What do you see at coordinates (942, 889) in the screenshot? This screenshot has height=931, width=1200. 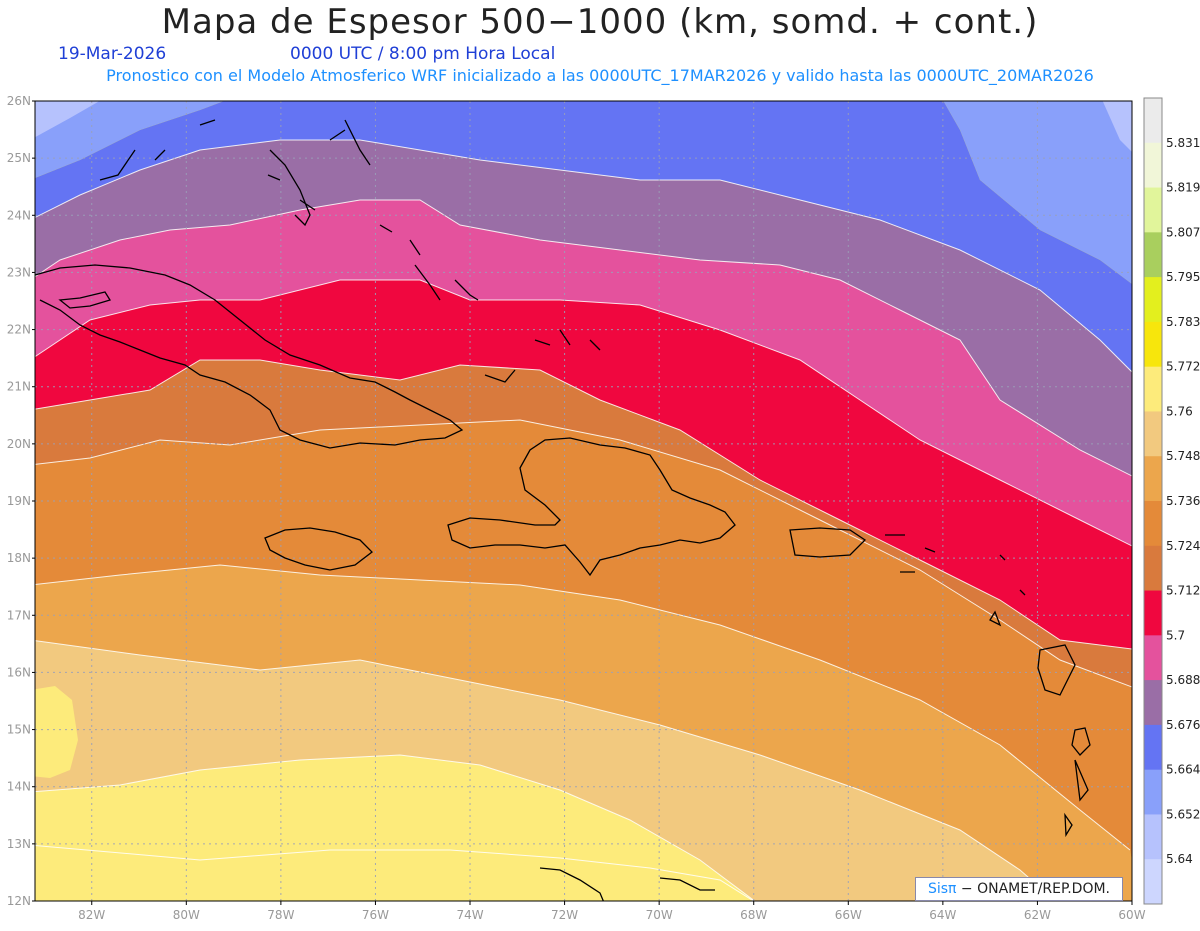 I see `sispi-logo: Sisπ` at bounding box center [942, 889].